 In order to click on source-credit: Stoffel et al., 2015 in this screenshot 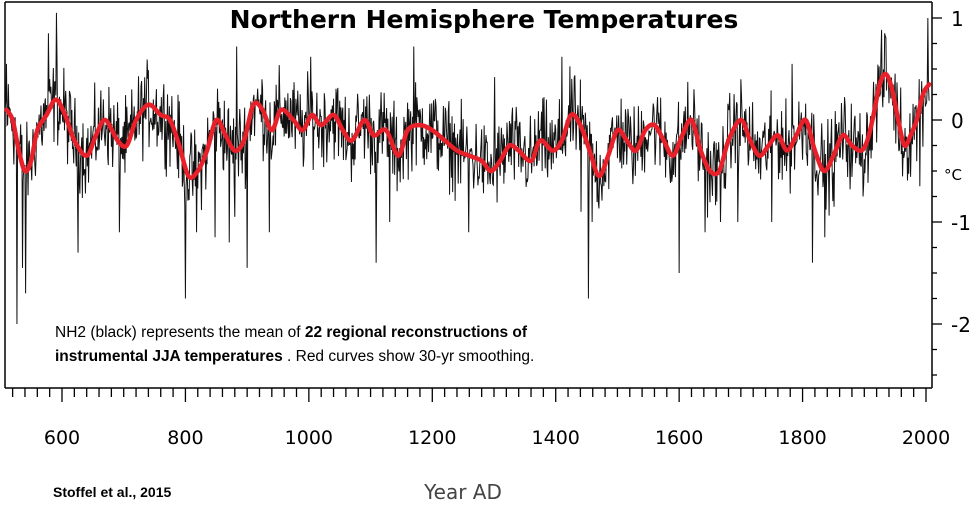, I will do `click(112, 492)`.